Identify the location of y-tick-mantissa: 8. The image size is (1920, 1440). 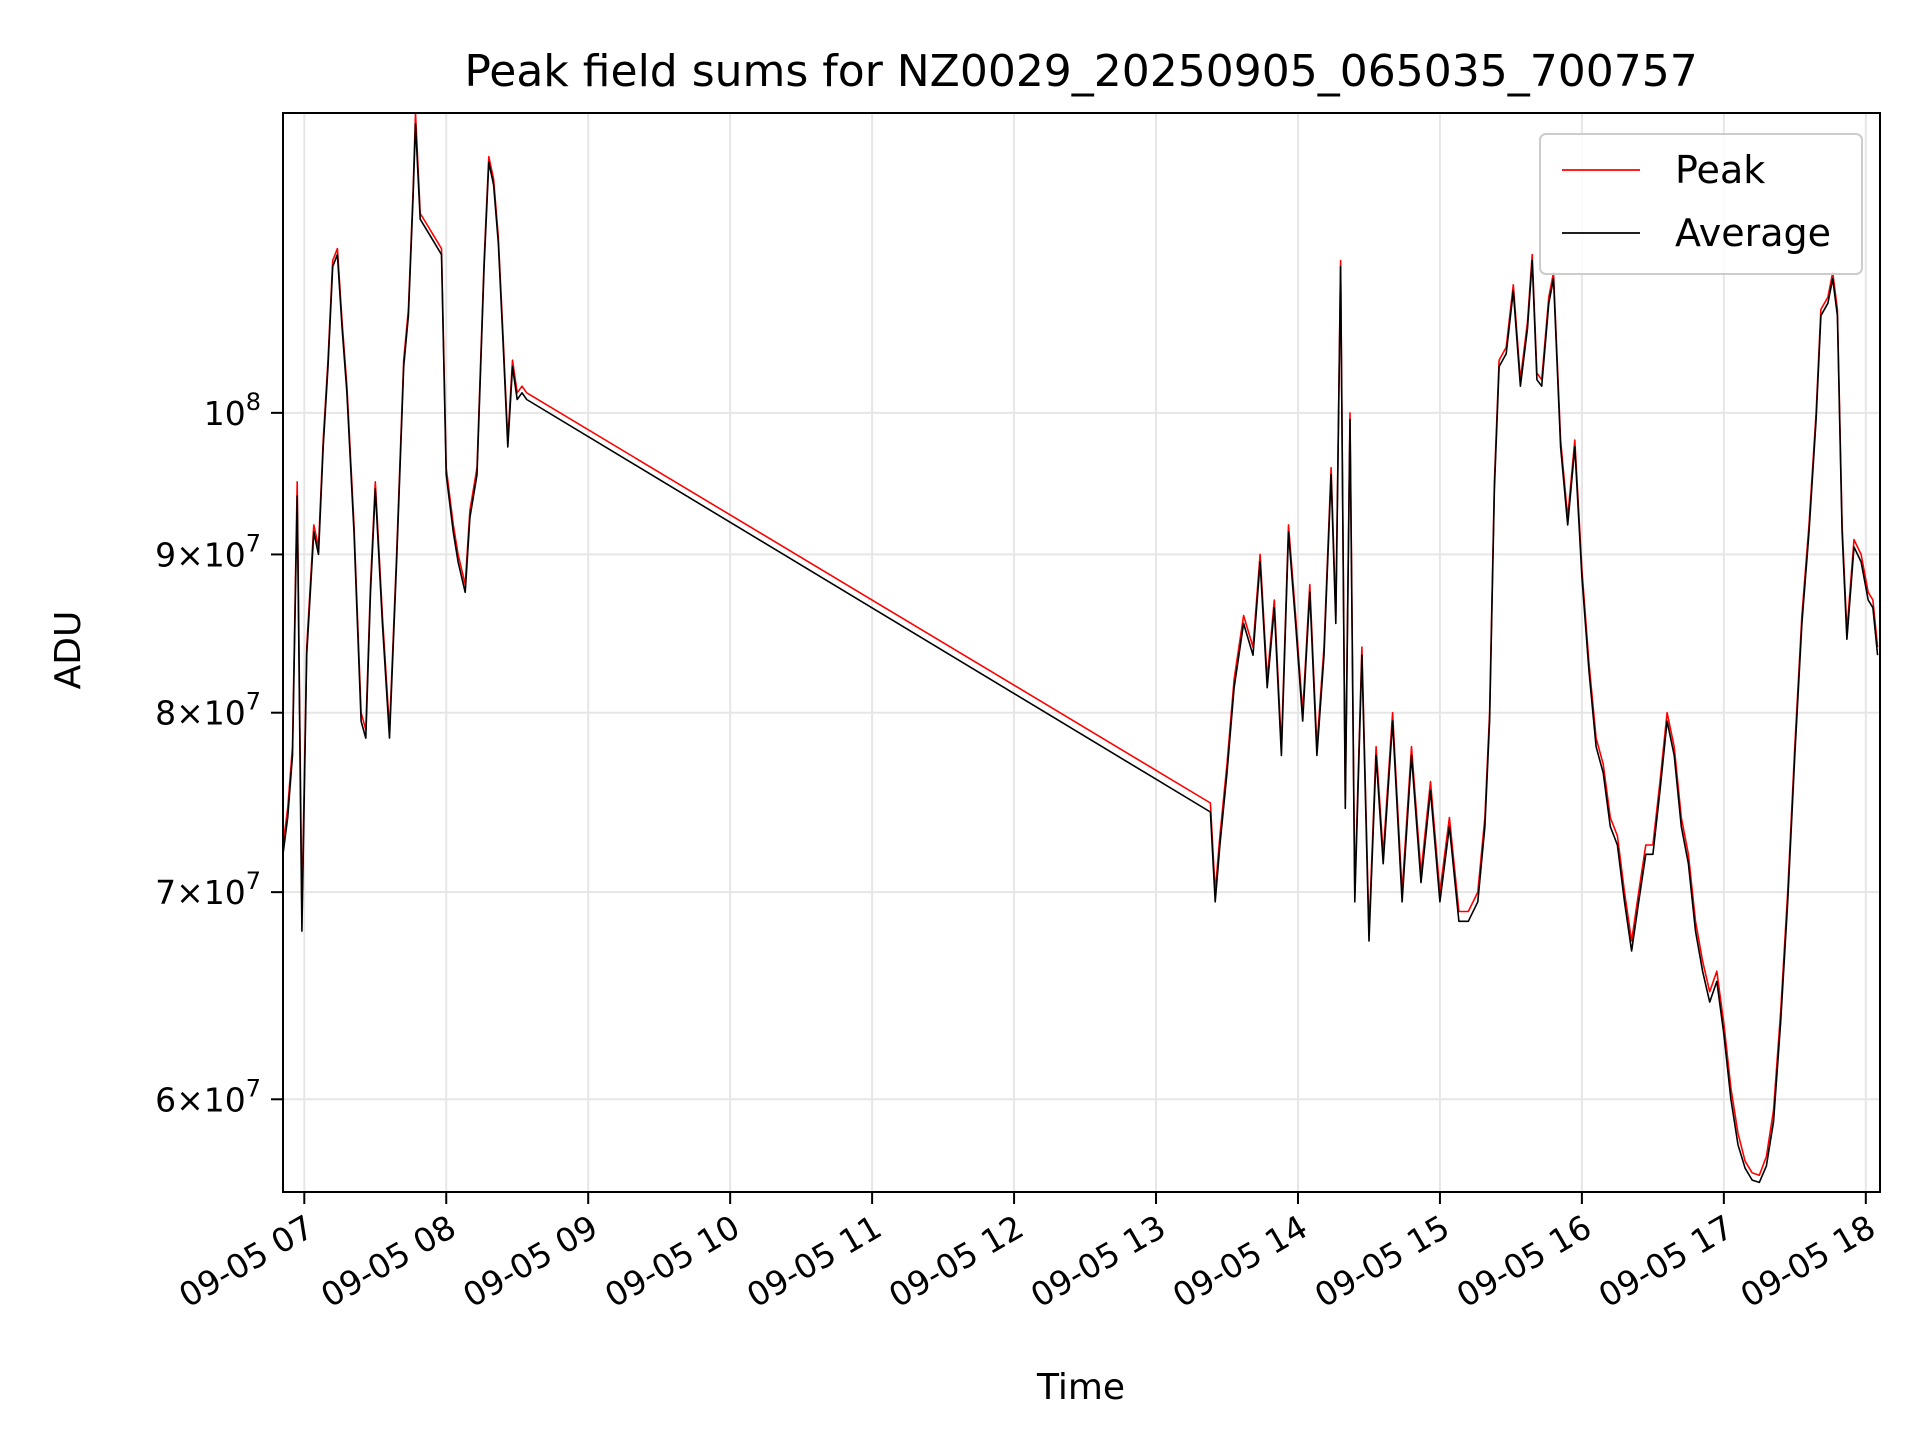
(165, 713).